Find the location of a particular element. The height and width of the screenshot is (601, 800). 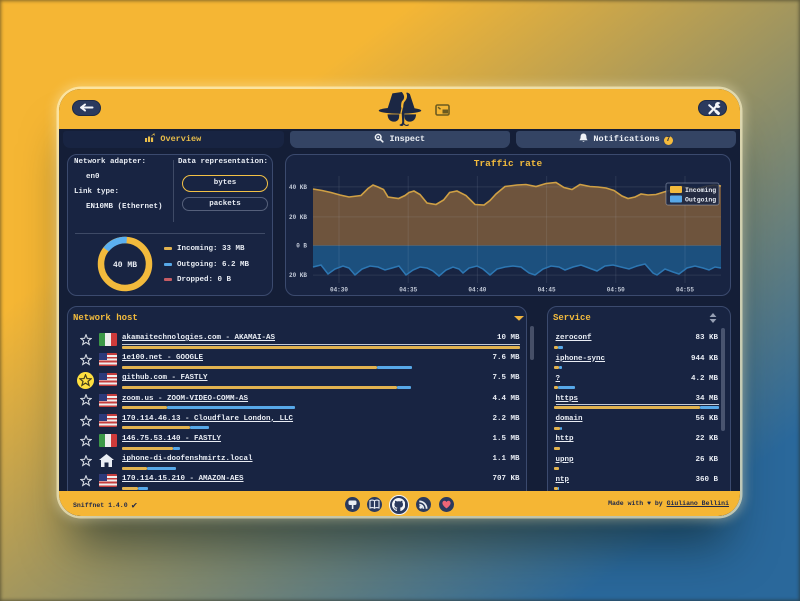

svg-text: 04:45 is located at coordinates (547, 289).